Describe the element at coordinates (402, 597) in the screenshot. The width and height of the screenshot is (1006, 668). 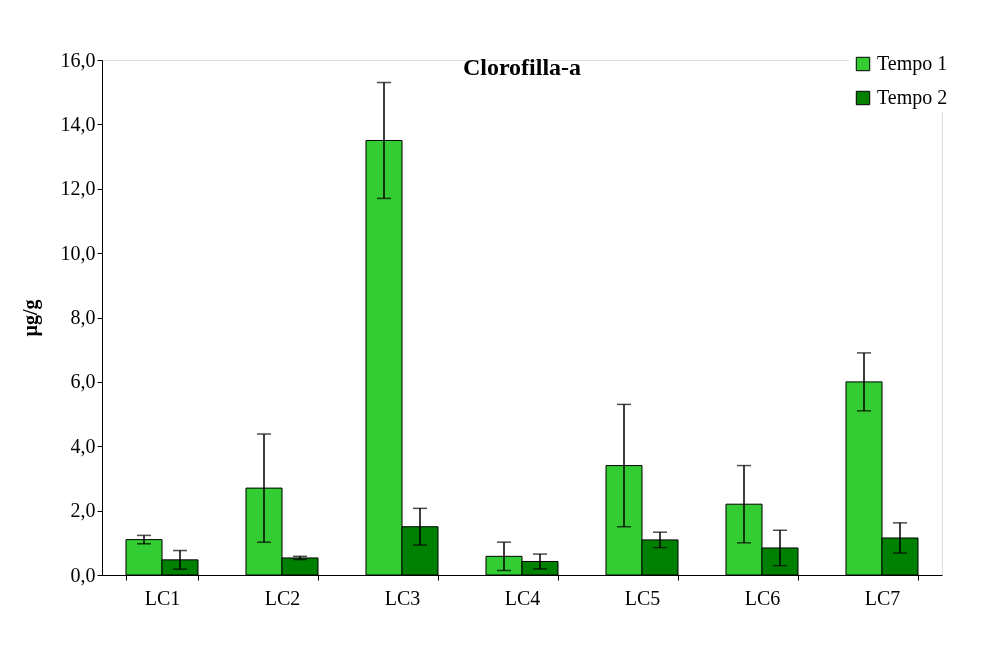
I see `x-tick-label: LC3` at that location.